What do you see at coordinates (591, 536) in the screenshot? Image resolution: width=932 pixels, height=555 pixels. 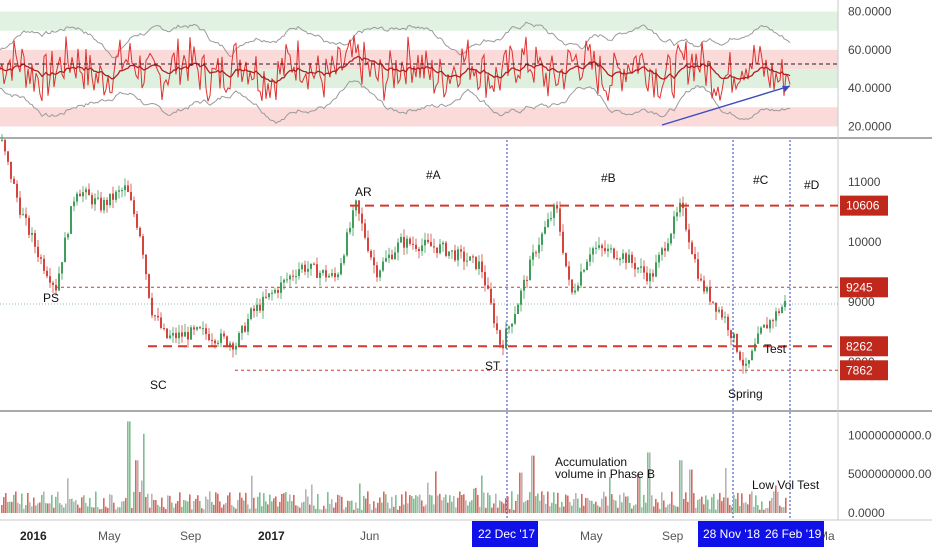 I see `x-tick-may-2018: May` at bounding box center [591, 536].